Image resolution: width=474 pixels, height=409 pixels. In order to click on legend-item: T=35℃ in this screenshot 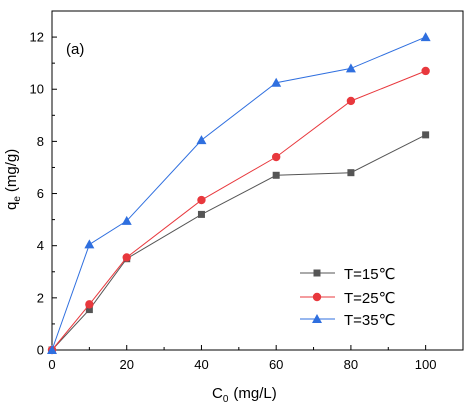, I will do `click(347, 320)`.